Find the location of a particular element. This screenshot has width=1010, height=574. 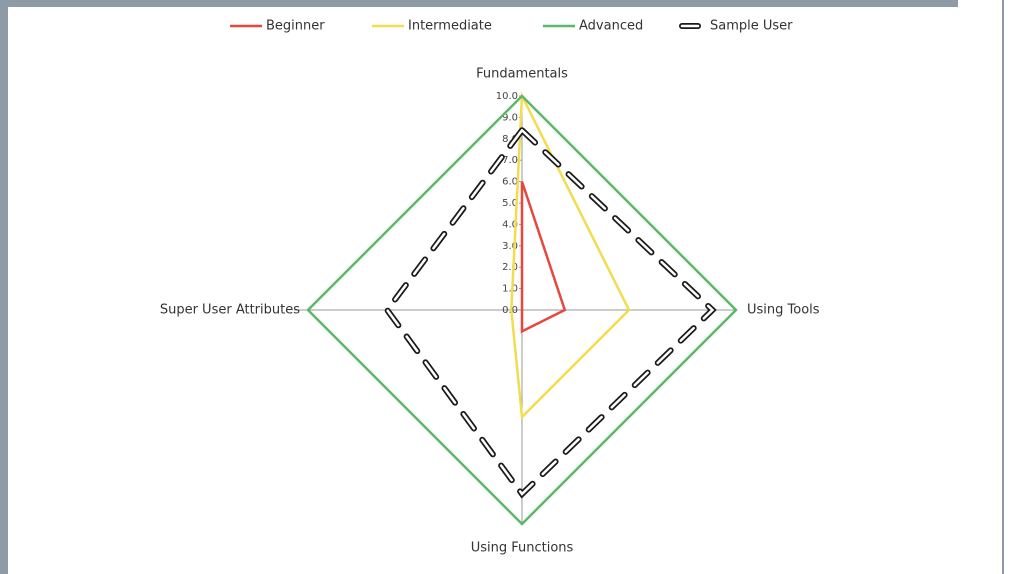

r-tick-label: 4.0 is located at coordinates (510, 224).